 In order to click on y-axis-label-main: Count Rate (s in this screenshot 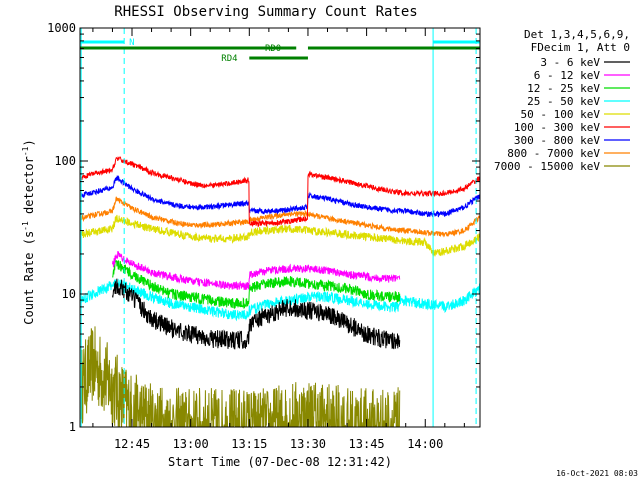, I will do `click(29, 278)`.